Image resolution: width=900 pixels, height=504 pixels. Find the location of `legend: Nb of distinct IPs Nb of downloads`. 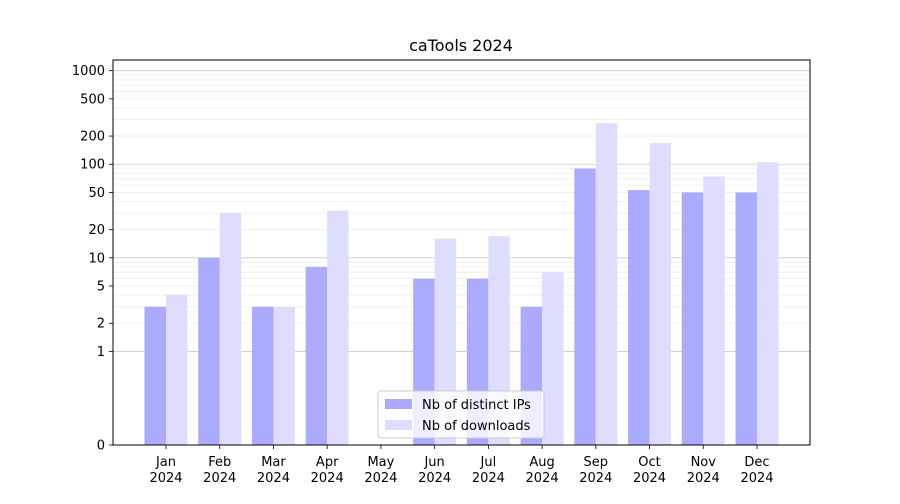

legend: Nb of distinct IPs Nb of downloads is located at coordinates (461, 414).